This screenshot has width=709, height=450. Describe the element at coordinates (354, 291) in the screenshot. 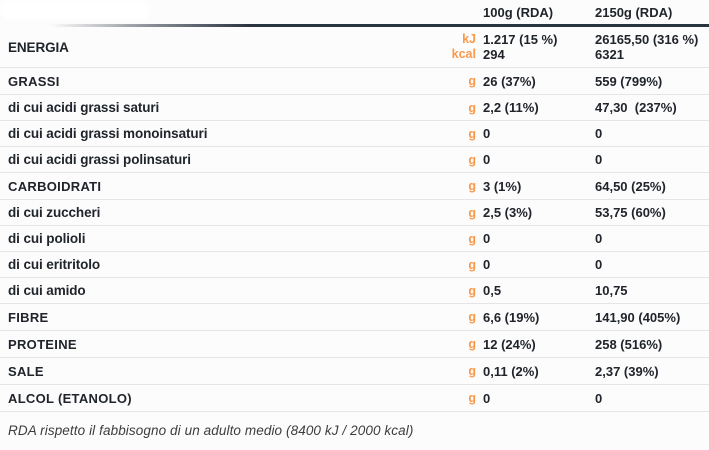

I see `row-amido: di cui amido g 0,5 10,75` at that location.